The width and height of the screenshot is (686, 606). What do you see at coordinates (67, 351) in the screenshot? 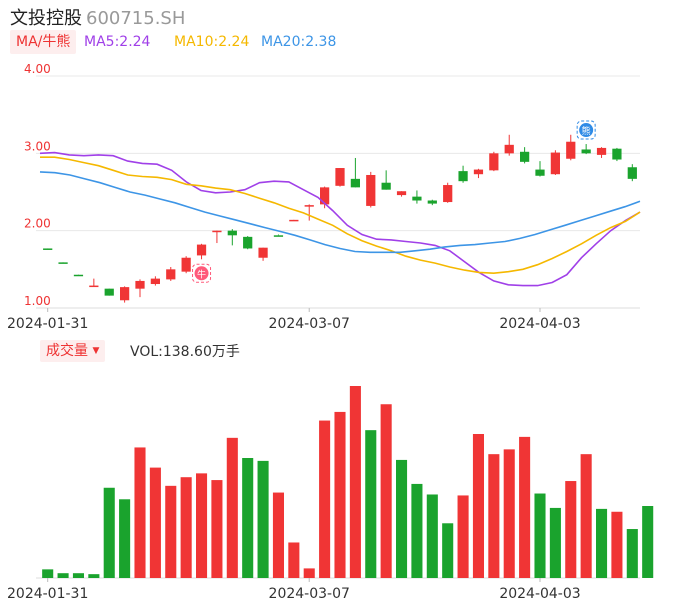
I see `volume-tag-label: 成交量` at bounding box center [67, 351].